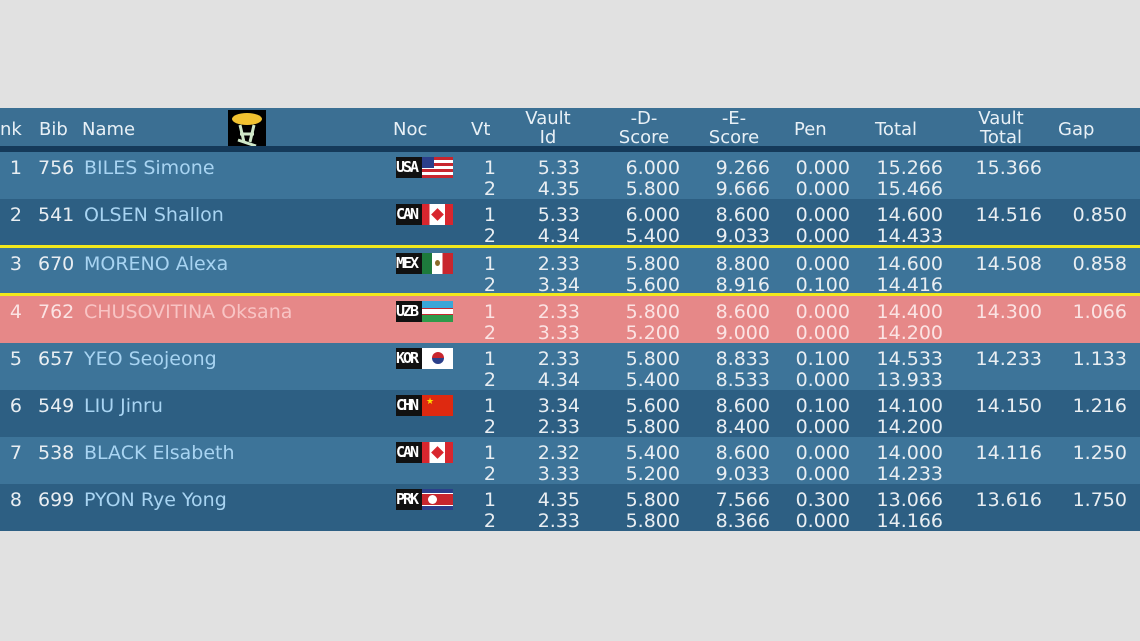  What do you see at coordinates (1008, 406) in the screenshot?
I see `vault-total: 14.150` at bounding box center [1008, 406].